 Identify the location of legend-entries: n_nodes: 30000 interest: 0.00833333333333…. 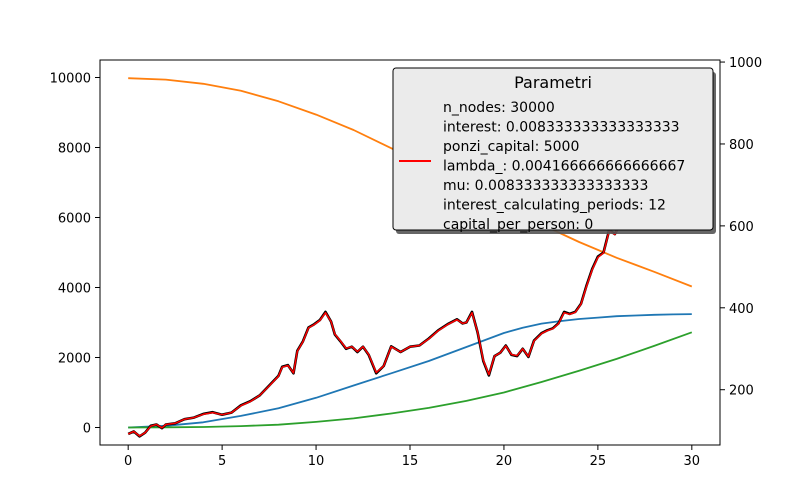
(564, 166).